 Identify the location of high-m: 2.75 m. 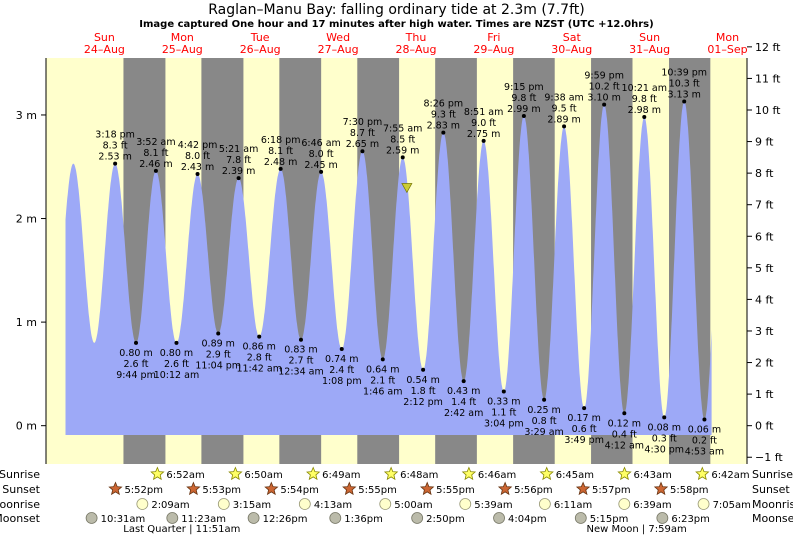
(483, 134).